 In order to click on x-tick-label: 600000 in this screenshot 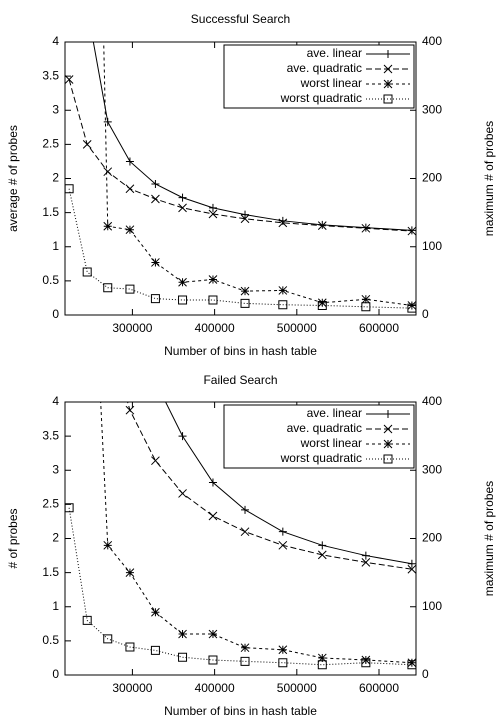, I will do `click(379, 328)`.